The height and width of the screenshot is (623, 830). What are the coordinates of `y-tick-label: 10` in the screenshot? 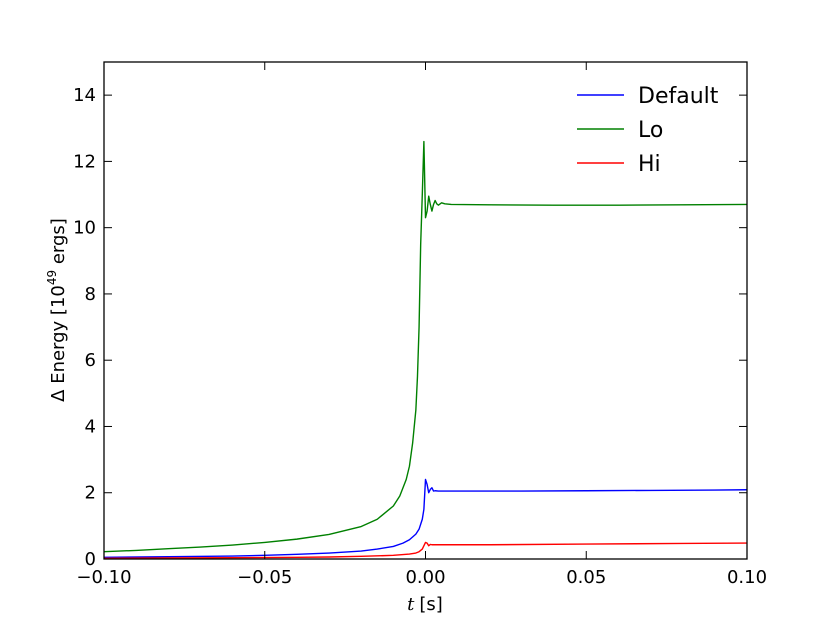 It's located at (84, 228).